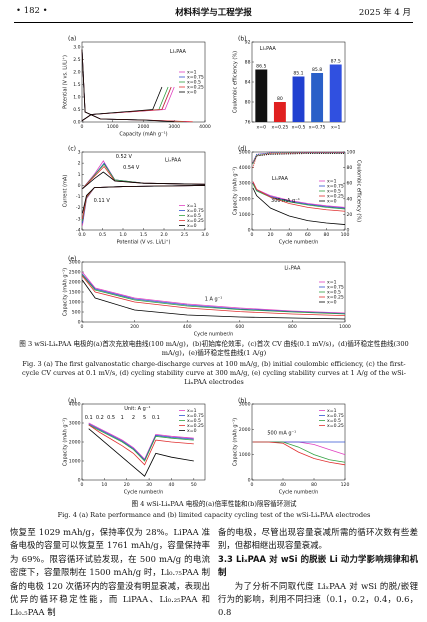  What do you see at coordinates (102, 201) in the screenshot?
I see `annotation: 0.11 V` at bounding box center [102, 201].